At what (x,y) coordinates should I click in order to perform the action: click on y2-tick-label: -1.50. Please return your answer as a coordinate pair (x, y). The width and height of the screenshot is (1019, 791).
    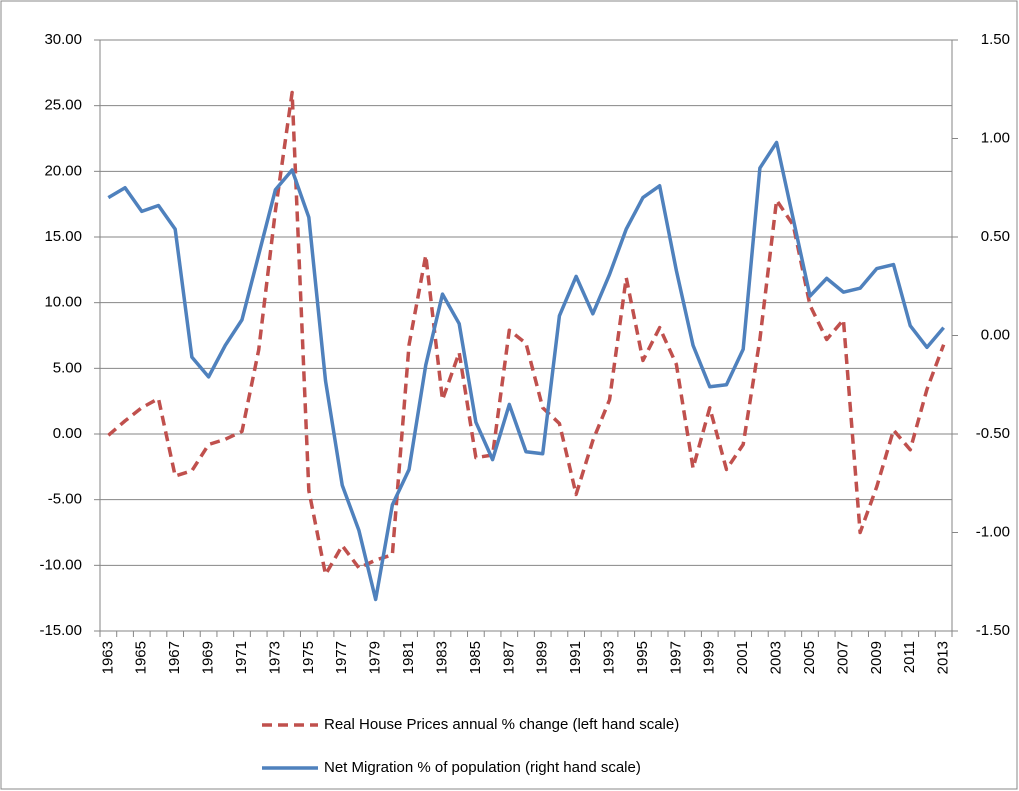
    Looking at the image, I should click on (993, 630).